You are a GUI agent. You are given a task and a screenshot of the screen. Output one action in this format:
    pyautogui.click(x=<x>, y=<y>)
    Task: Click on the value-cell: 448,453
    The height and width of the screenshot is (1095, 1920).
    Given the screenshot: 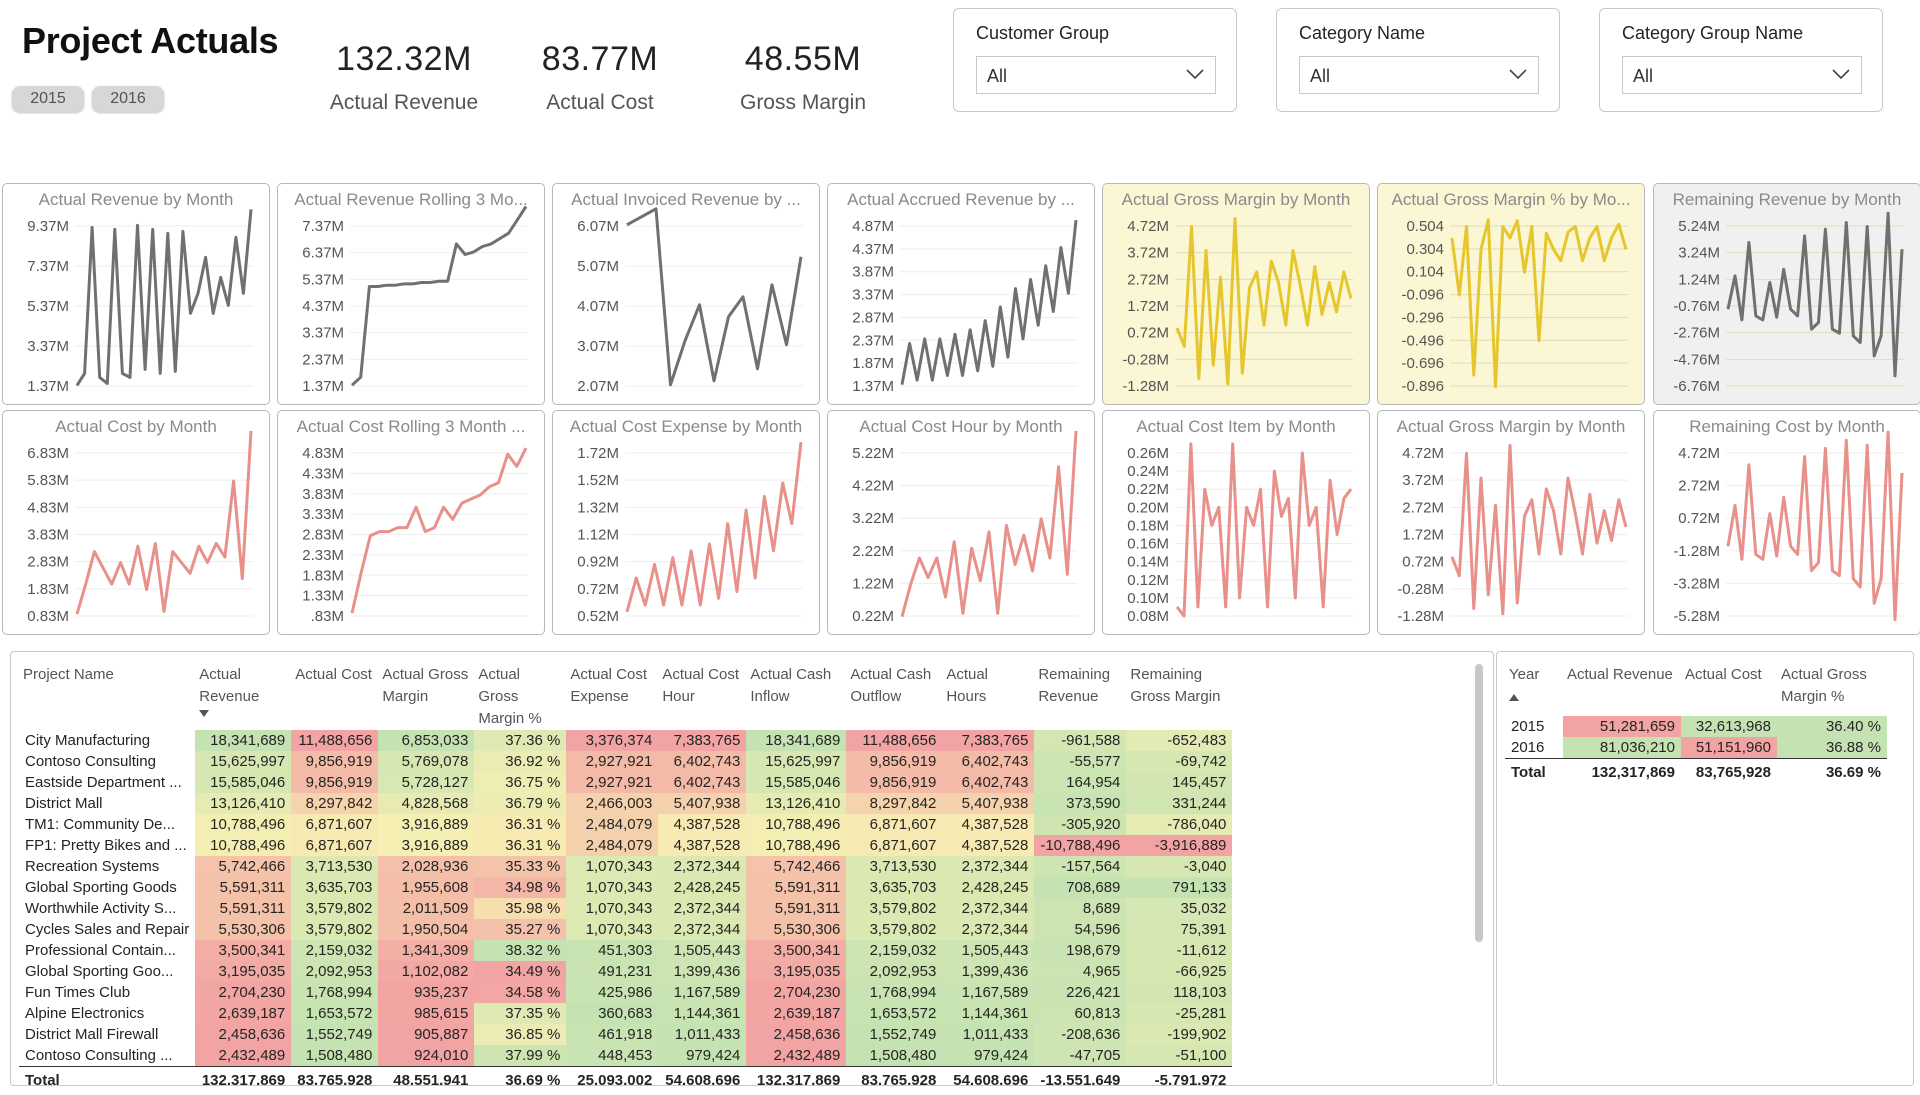 What is the action you would take?
    pyautogui.click(x=612, y=1056)
    